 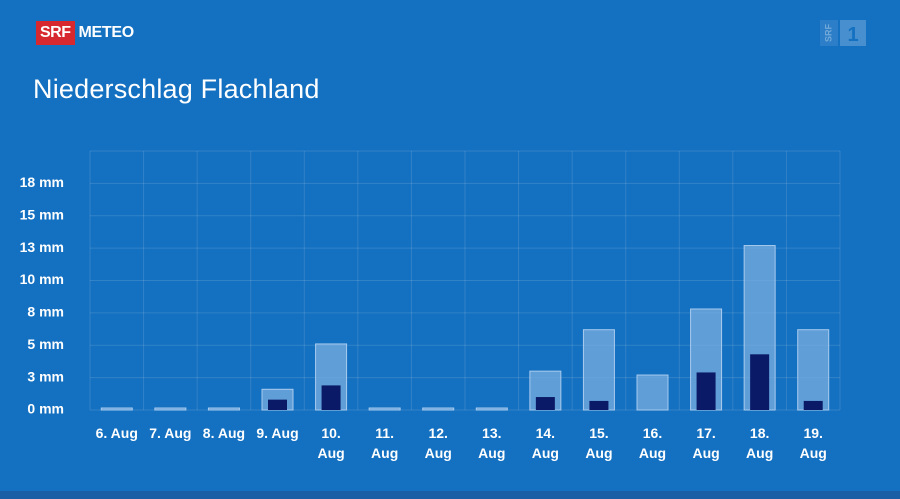 I want to click on x-tick-label-line: 6. Aug, so click(x=117, y=433).